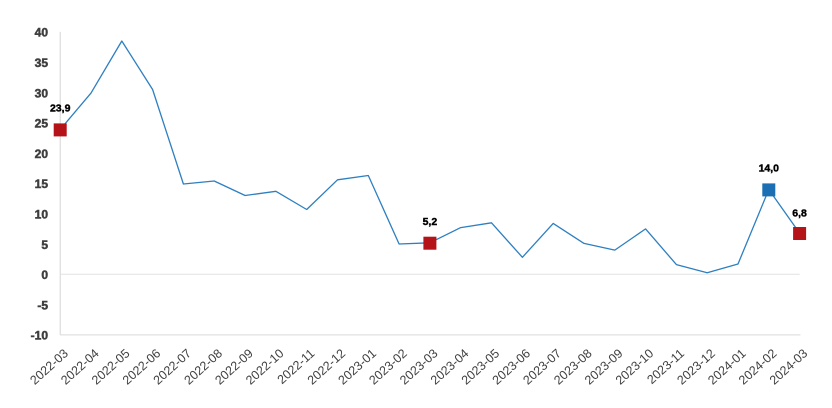 This screenshot has height=408, width=832. I want to click on svg-text: -10, so click(40, 336).